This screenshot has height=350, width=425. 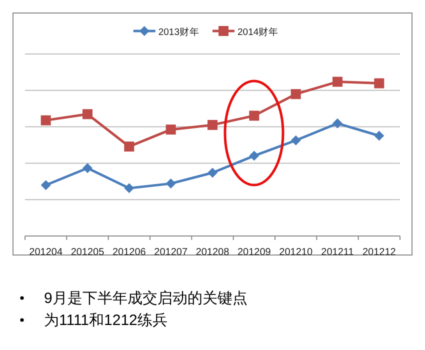 I want to click on legend-label: 2013财年, so click(x=179, y=32).